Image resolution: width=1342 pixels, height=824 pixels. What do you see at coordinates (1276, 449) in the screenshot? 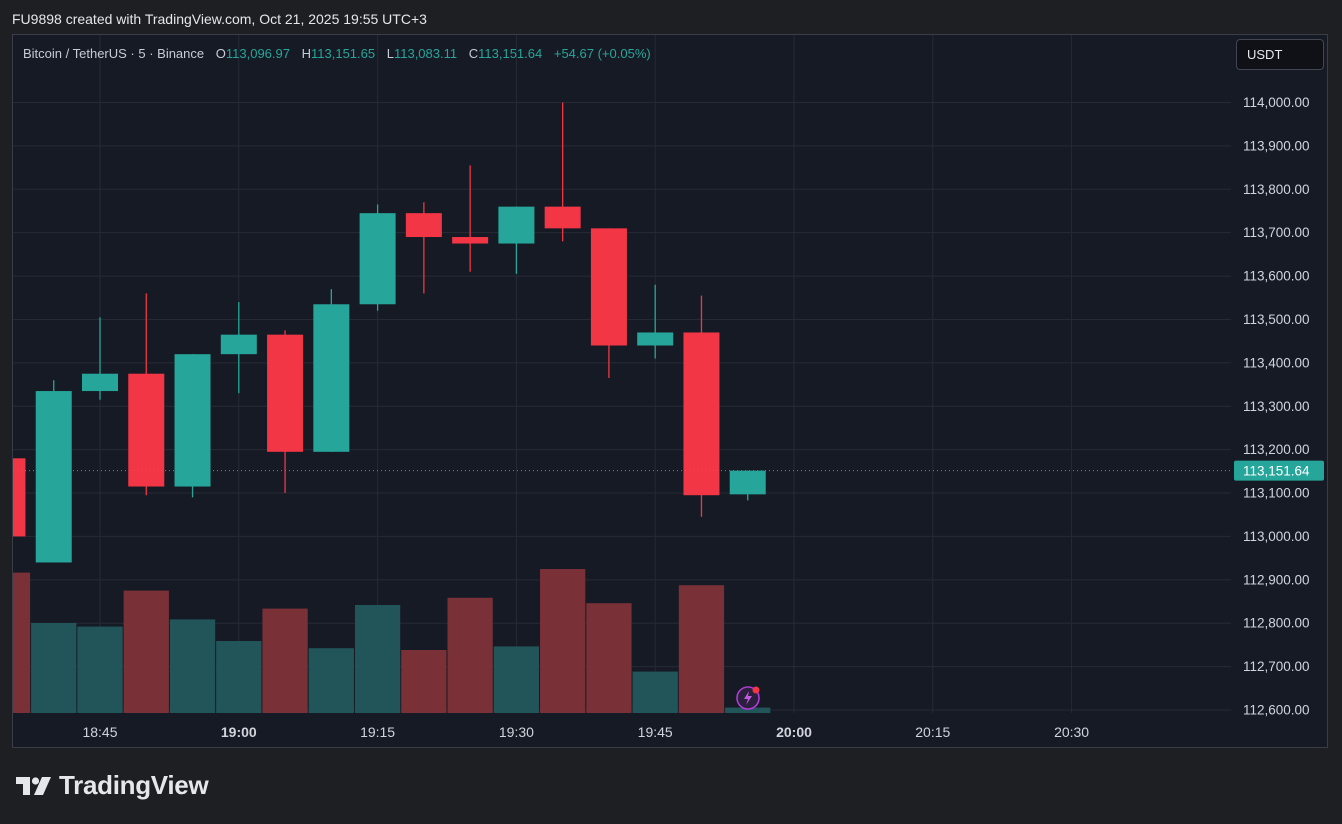
I see `price-axis-label: 113,200.00` at bounding box center [1276, 449].